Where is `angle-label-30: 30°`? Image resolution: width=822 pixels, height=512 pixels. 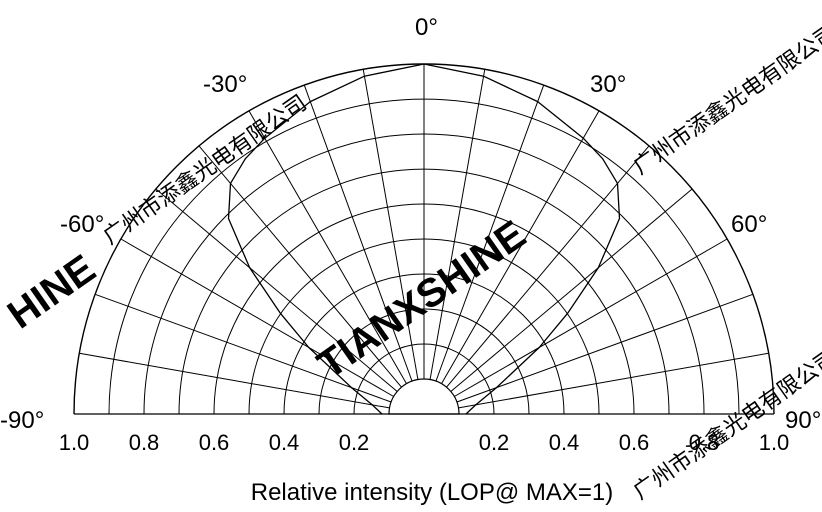 angle-label-30: 30° is located at coordinates (608, 84).